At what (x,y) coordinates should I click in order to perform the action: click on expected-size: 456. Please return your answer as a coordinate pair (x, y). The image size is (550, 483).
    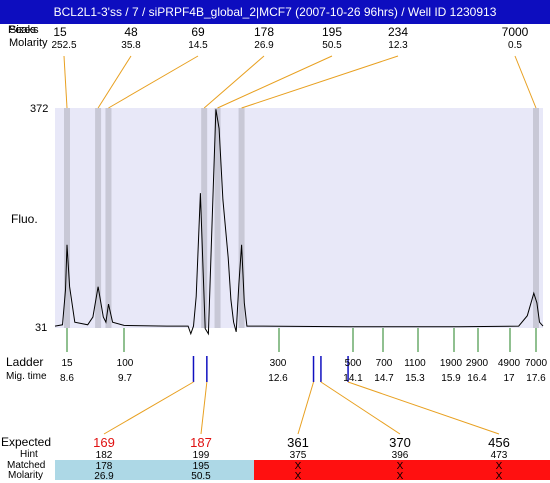
    Looking at the image, I should click on (499, 442).